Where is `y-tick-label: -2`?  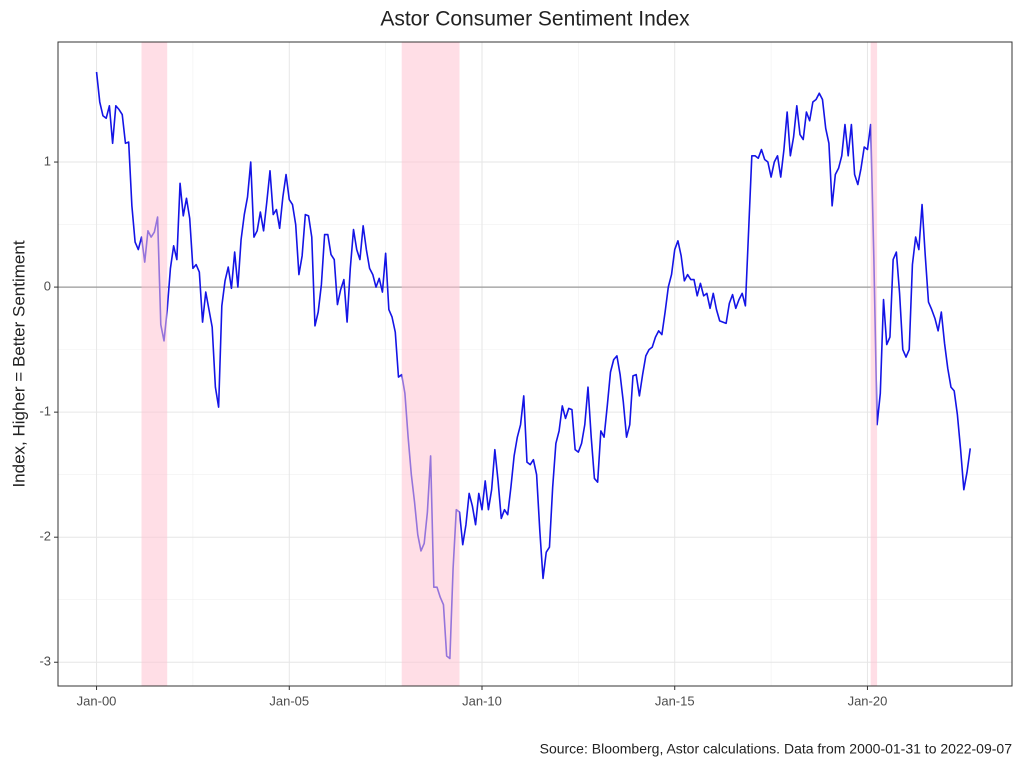 y-tick-label: -2 is located at coordinates (45, 536).